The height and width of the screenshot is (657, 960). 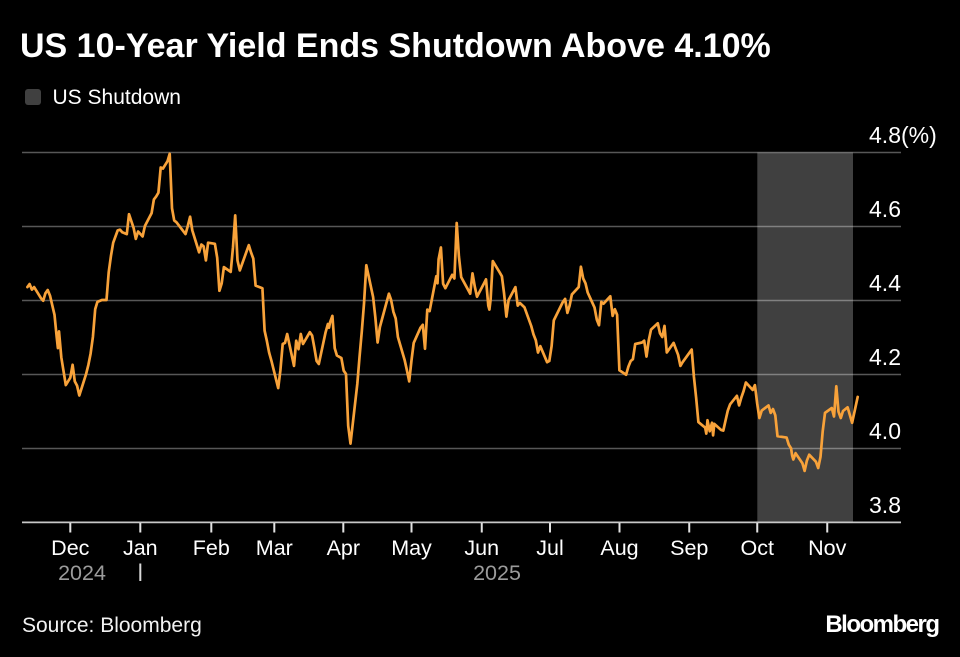 What do you see at coordinates (885, 357) in the screenshot?
I see `svg-text: 4.2` at bounding box center [885, 357].